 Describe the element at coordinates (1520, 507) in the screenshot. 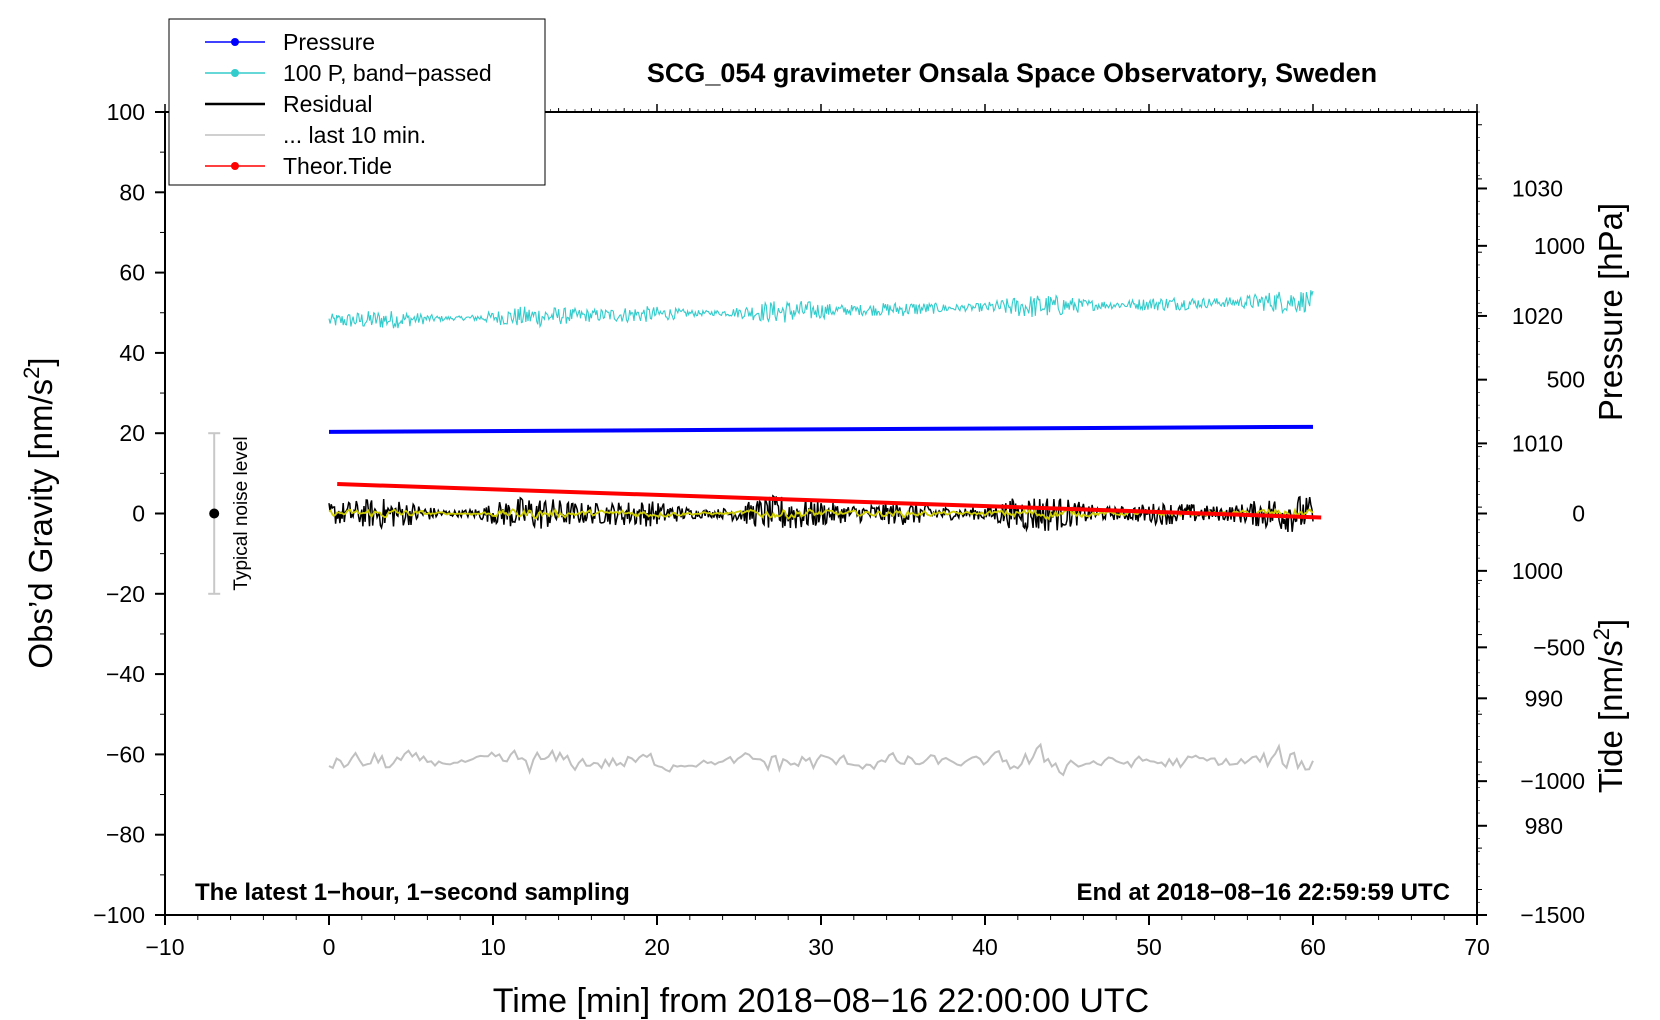

I see `pressure-axis-ticks: 980 990 1000 1010 1020 1030` at that location.